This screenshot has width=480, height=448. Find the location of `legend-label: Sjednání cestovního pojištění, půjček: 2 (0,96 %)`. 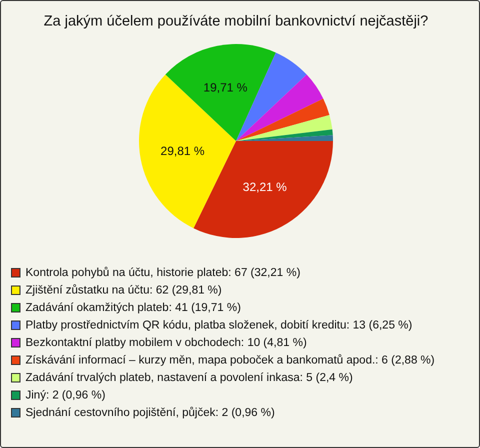

legend-label: Sjednání cestovního pojištění, půjček: 2 (0,96 %) is located at coordinates (150, 412).